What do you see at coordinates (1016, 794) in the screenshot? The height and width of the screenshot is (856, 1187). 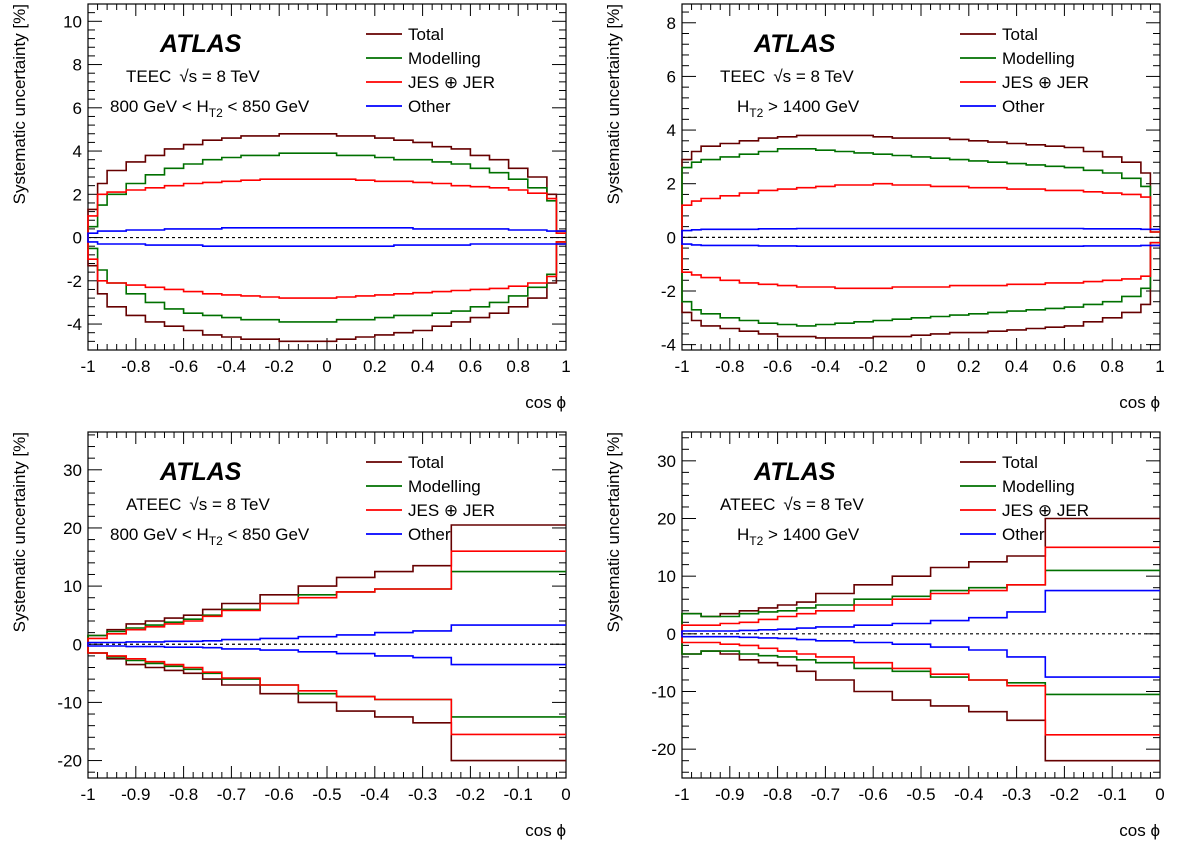 I see `x-tick-label: -0.3` at bounding box center [1016, 794].